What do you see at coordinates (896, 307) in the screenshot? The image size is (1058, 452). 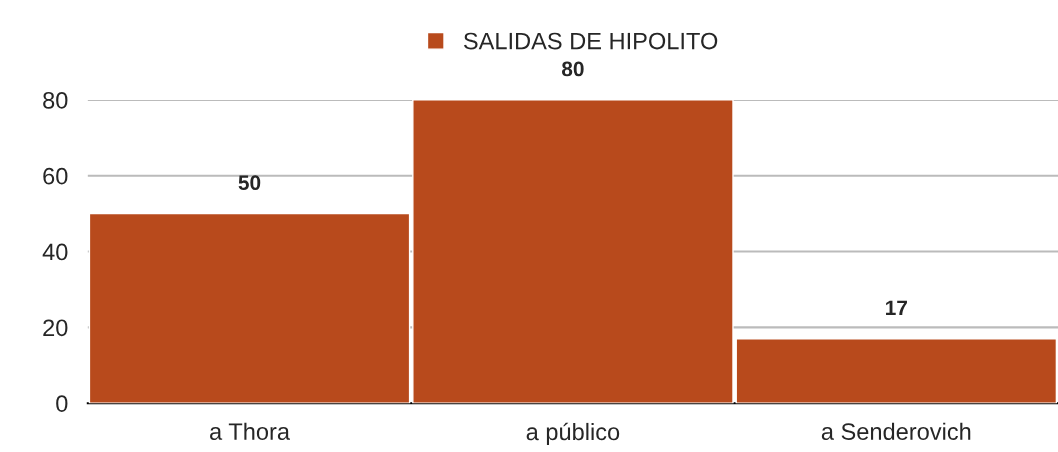 I see `data-label: 17` at bounding box center [896, 307].